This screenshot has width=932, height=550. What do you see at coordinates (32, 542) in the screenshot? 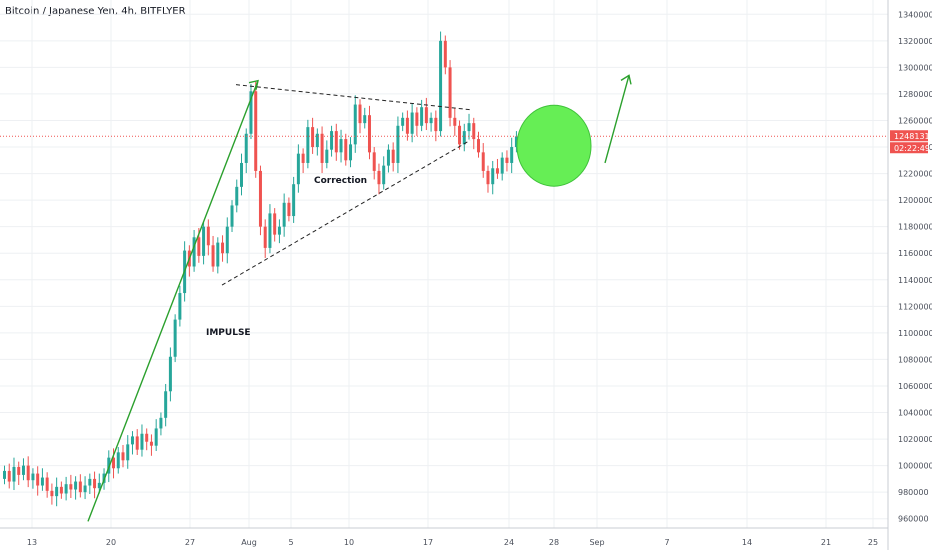
I see `x-tick-label: 13` at bounding box center [32, 542].